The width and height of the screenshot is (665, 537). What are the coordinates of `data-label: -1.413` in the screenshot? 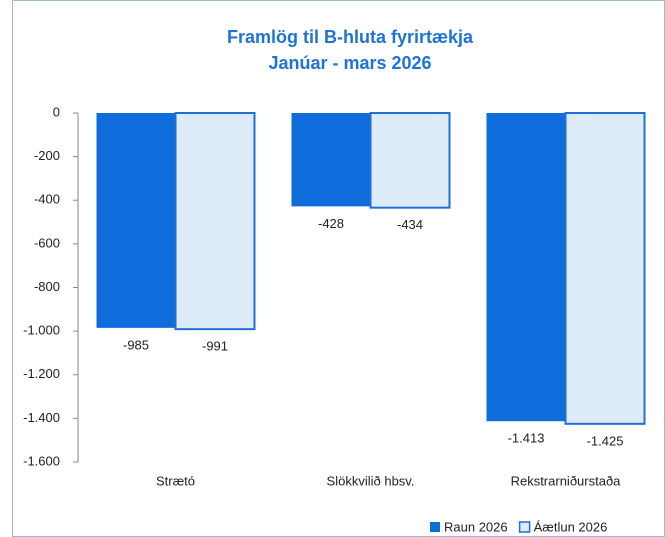 It's located at (526, 438).